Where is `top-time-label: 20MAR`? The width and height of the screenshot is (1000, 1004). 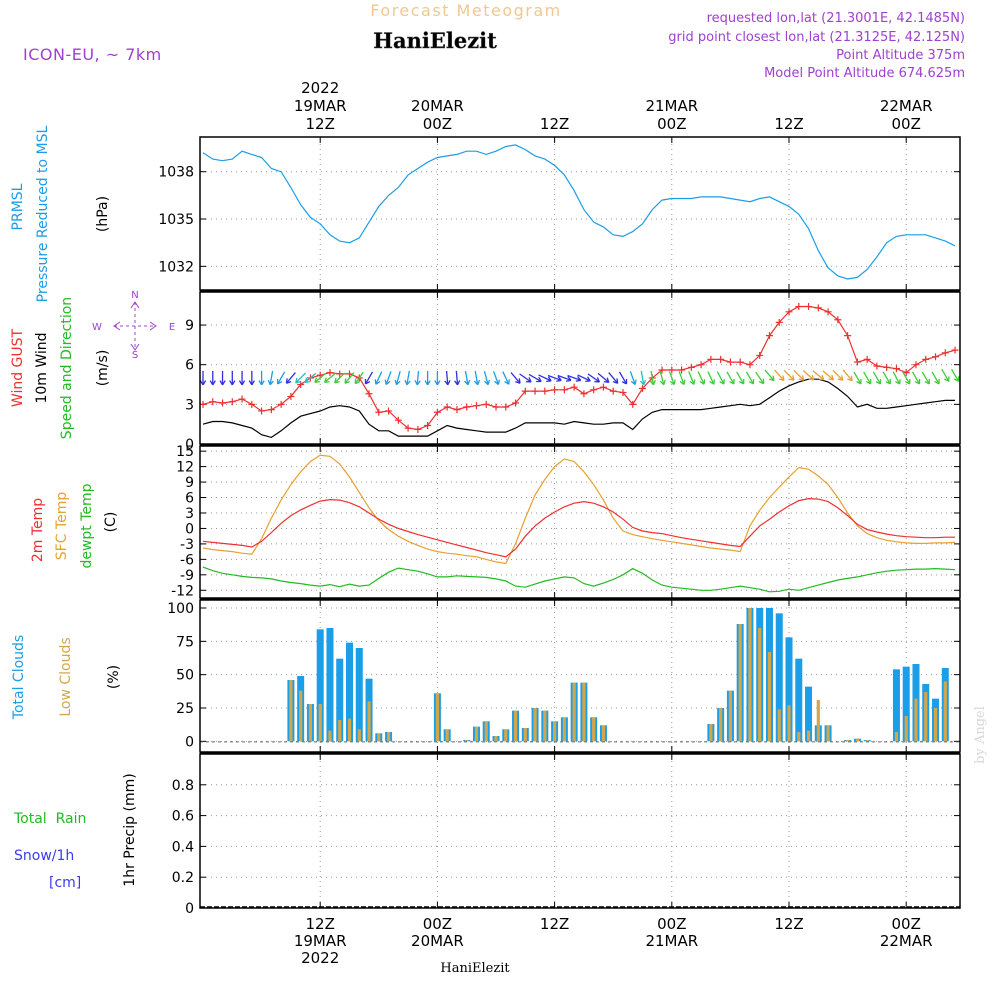 top-time-label: 20MAR is located at coordinates (437, 106).